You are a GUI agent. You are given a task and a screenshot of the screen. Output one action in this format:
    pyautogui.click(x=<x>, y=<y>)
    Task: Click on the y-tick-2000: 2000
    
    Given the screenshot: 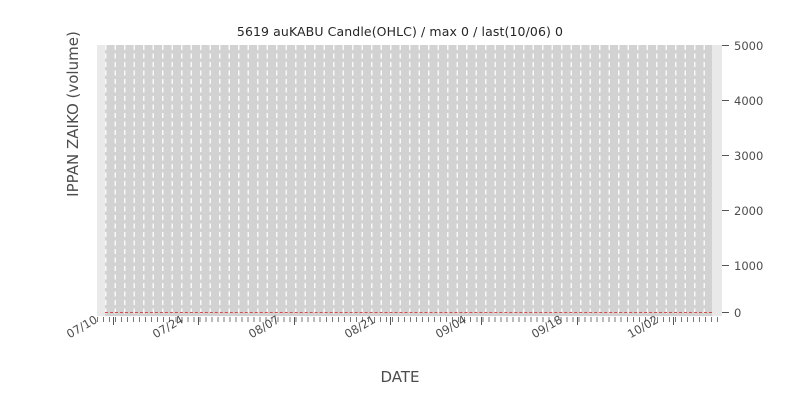 What is the action you would take?
    pyautogui.click(x=742, y=211)
    